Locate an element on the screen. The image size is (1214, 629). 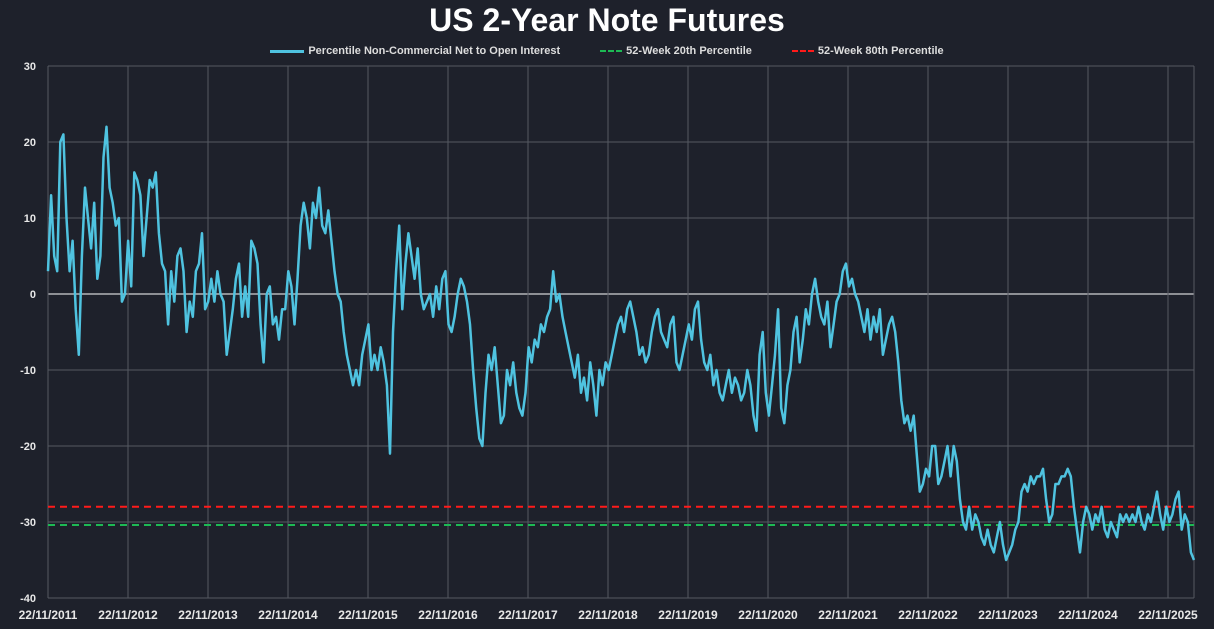
x-tick-label: 22/11/2018 is located at coordinates (608, 615).